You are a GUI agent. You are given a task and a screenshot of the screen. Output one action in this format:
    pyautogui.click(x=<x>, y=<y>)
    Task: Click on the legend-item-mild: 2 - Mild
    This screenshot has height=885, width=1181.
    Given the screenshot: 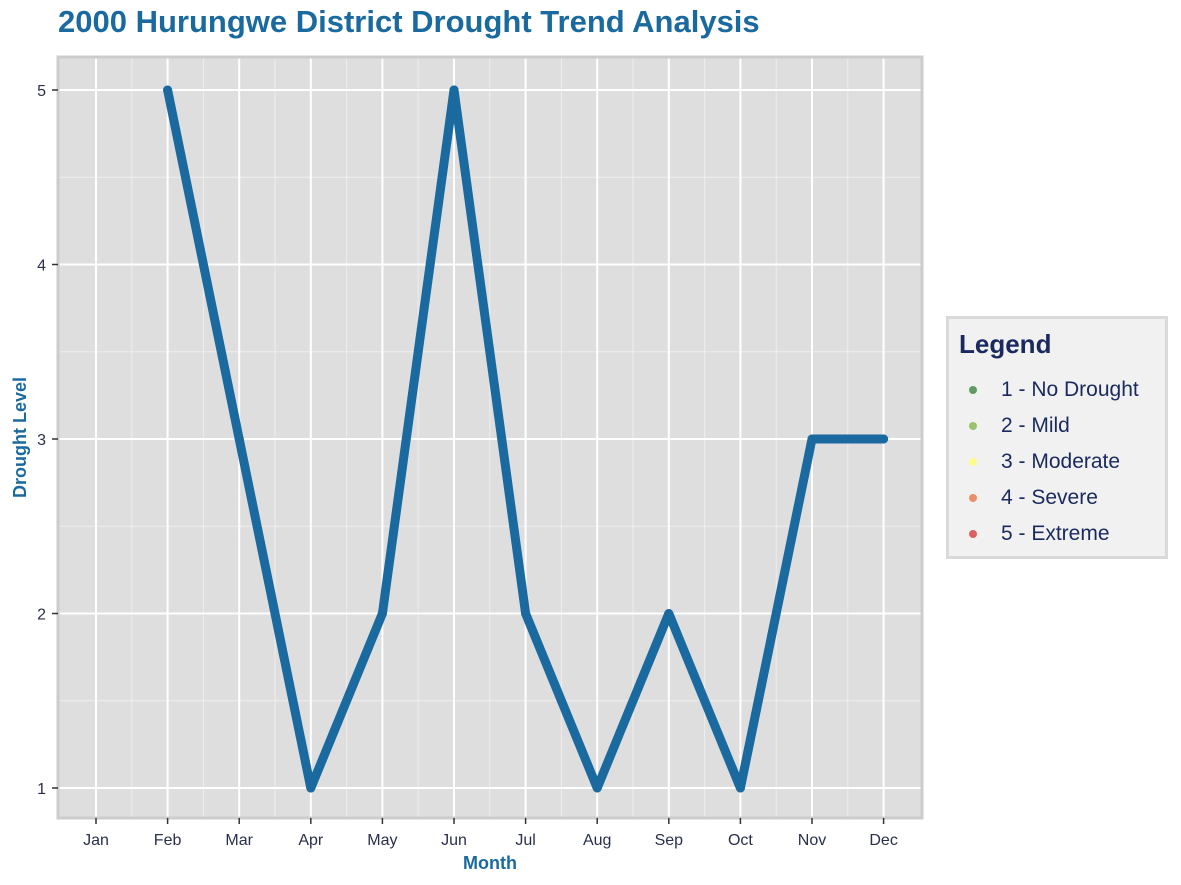 What is the action you would take?
    pyautogui.click(x=1019, y=426)
    